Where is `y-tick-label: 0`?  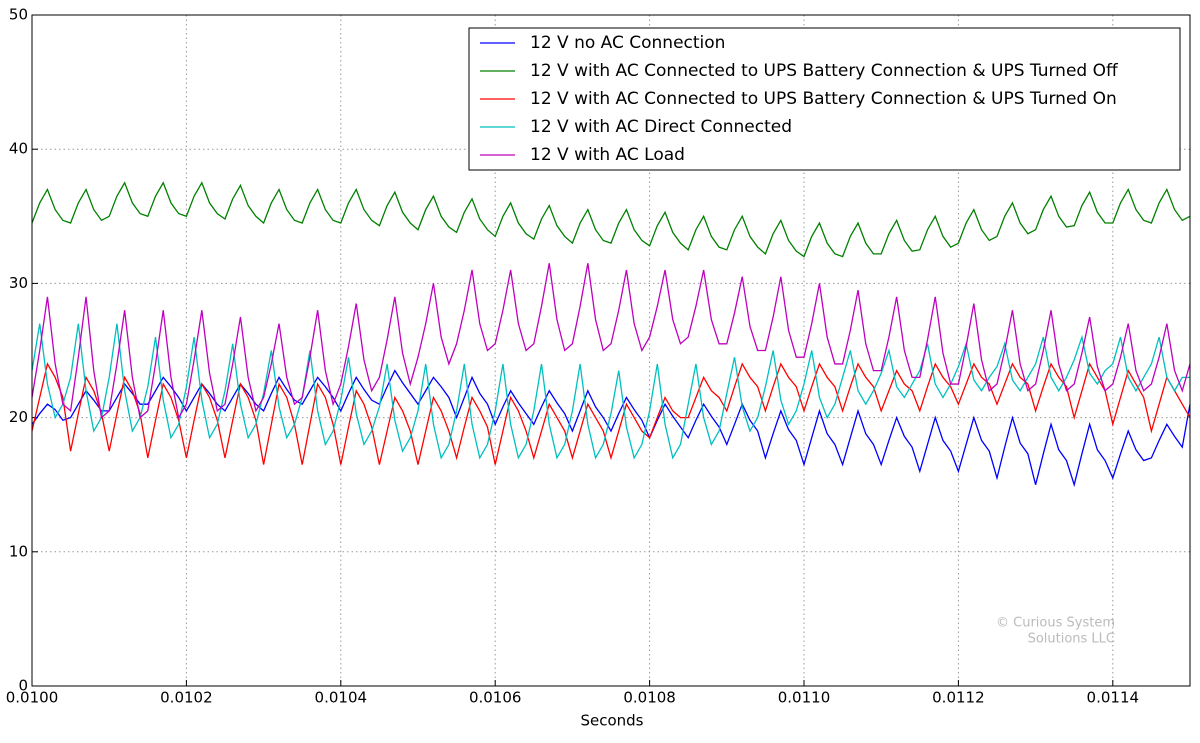
y-tick-label: 0 is located at coordinates (23, 686).